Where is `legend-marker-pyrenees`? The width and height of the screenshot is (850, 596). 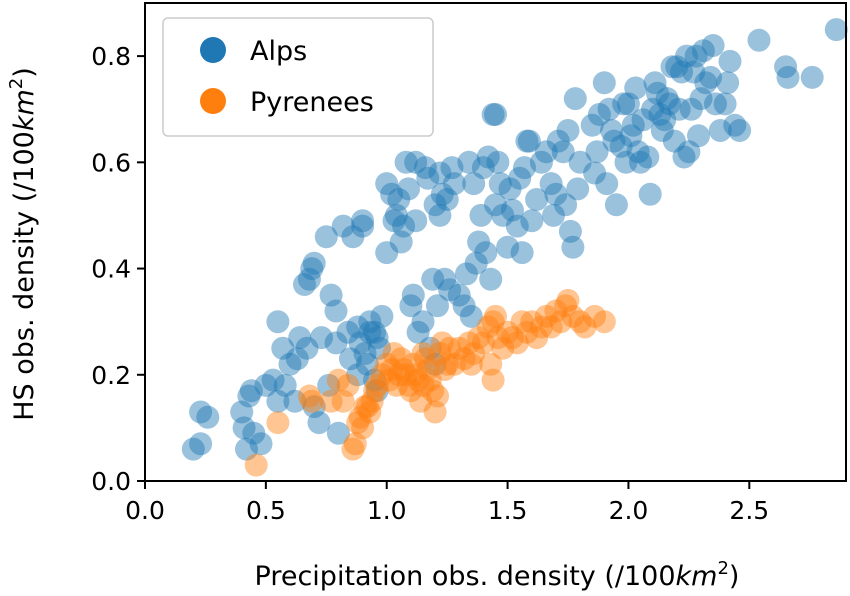 legend-marker-pyrenees is located at coordinates (213, 101).